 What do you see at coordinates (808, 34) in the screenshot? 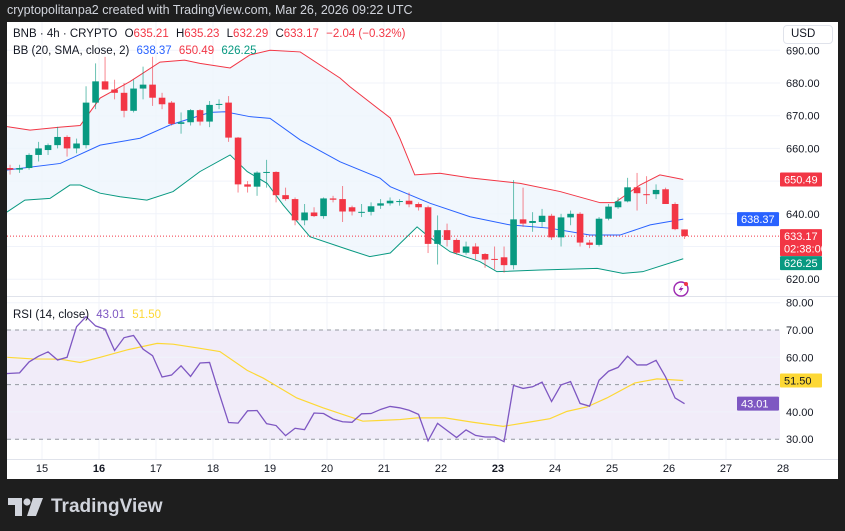
I see `currency-button: USD` at bounding box center [808, 34].